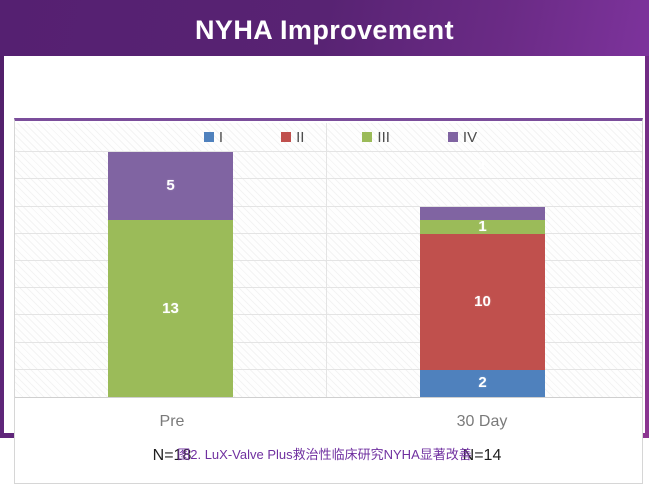 The image size is (649, 484). I want to click on legend-item-I: I, so click(213, 137).